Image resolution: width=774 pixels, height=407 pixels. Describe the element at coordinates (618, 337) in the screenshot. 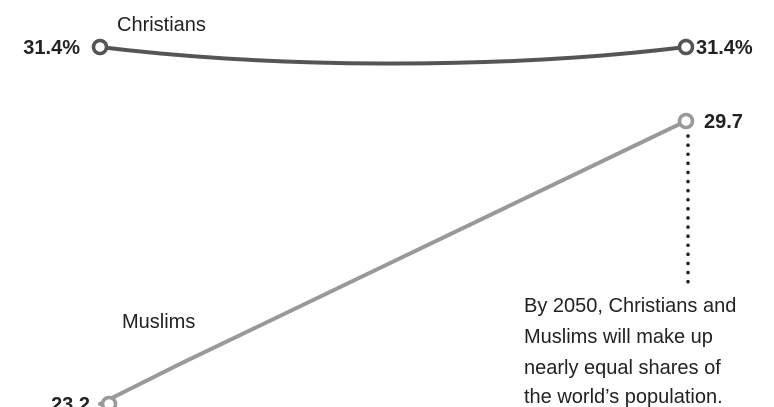

I see `annotation-line-2: Muslims will make up` at that location.